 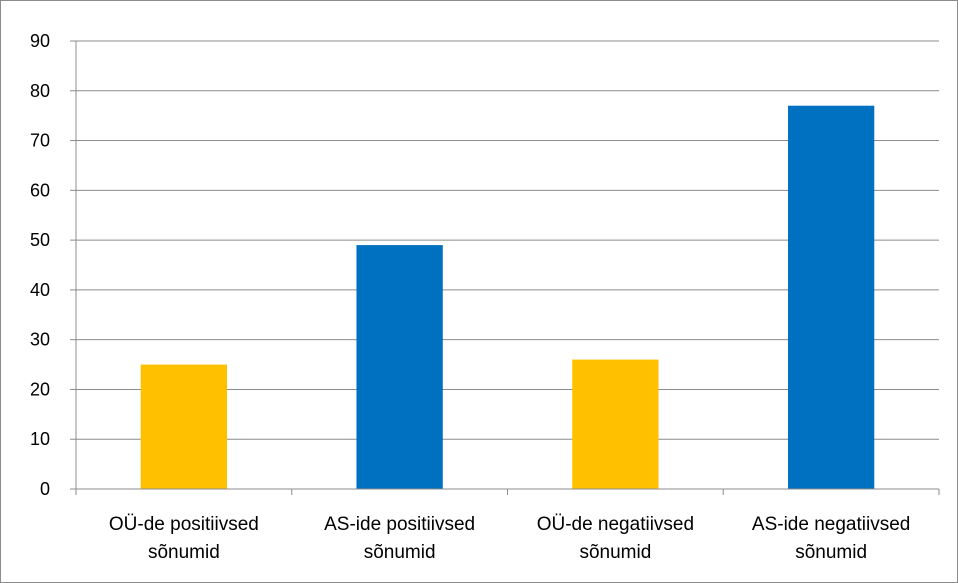 I want to click on y-tick-label: 60, so click(x=40, y=190).